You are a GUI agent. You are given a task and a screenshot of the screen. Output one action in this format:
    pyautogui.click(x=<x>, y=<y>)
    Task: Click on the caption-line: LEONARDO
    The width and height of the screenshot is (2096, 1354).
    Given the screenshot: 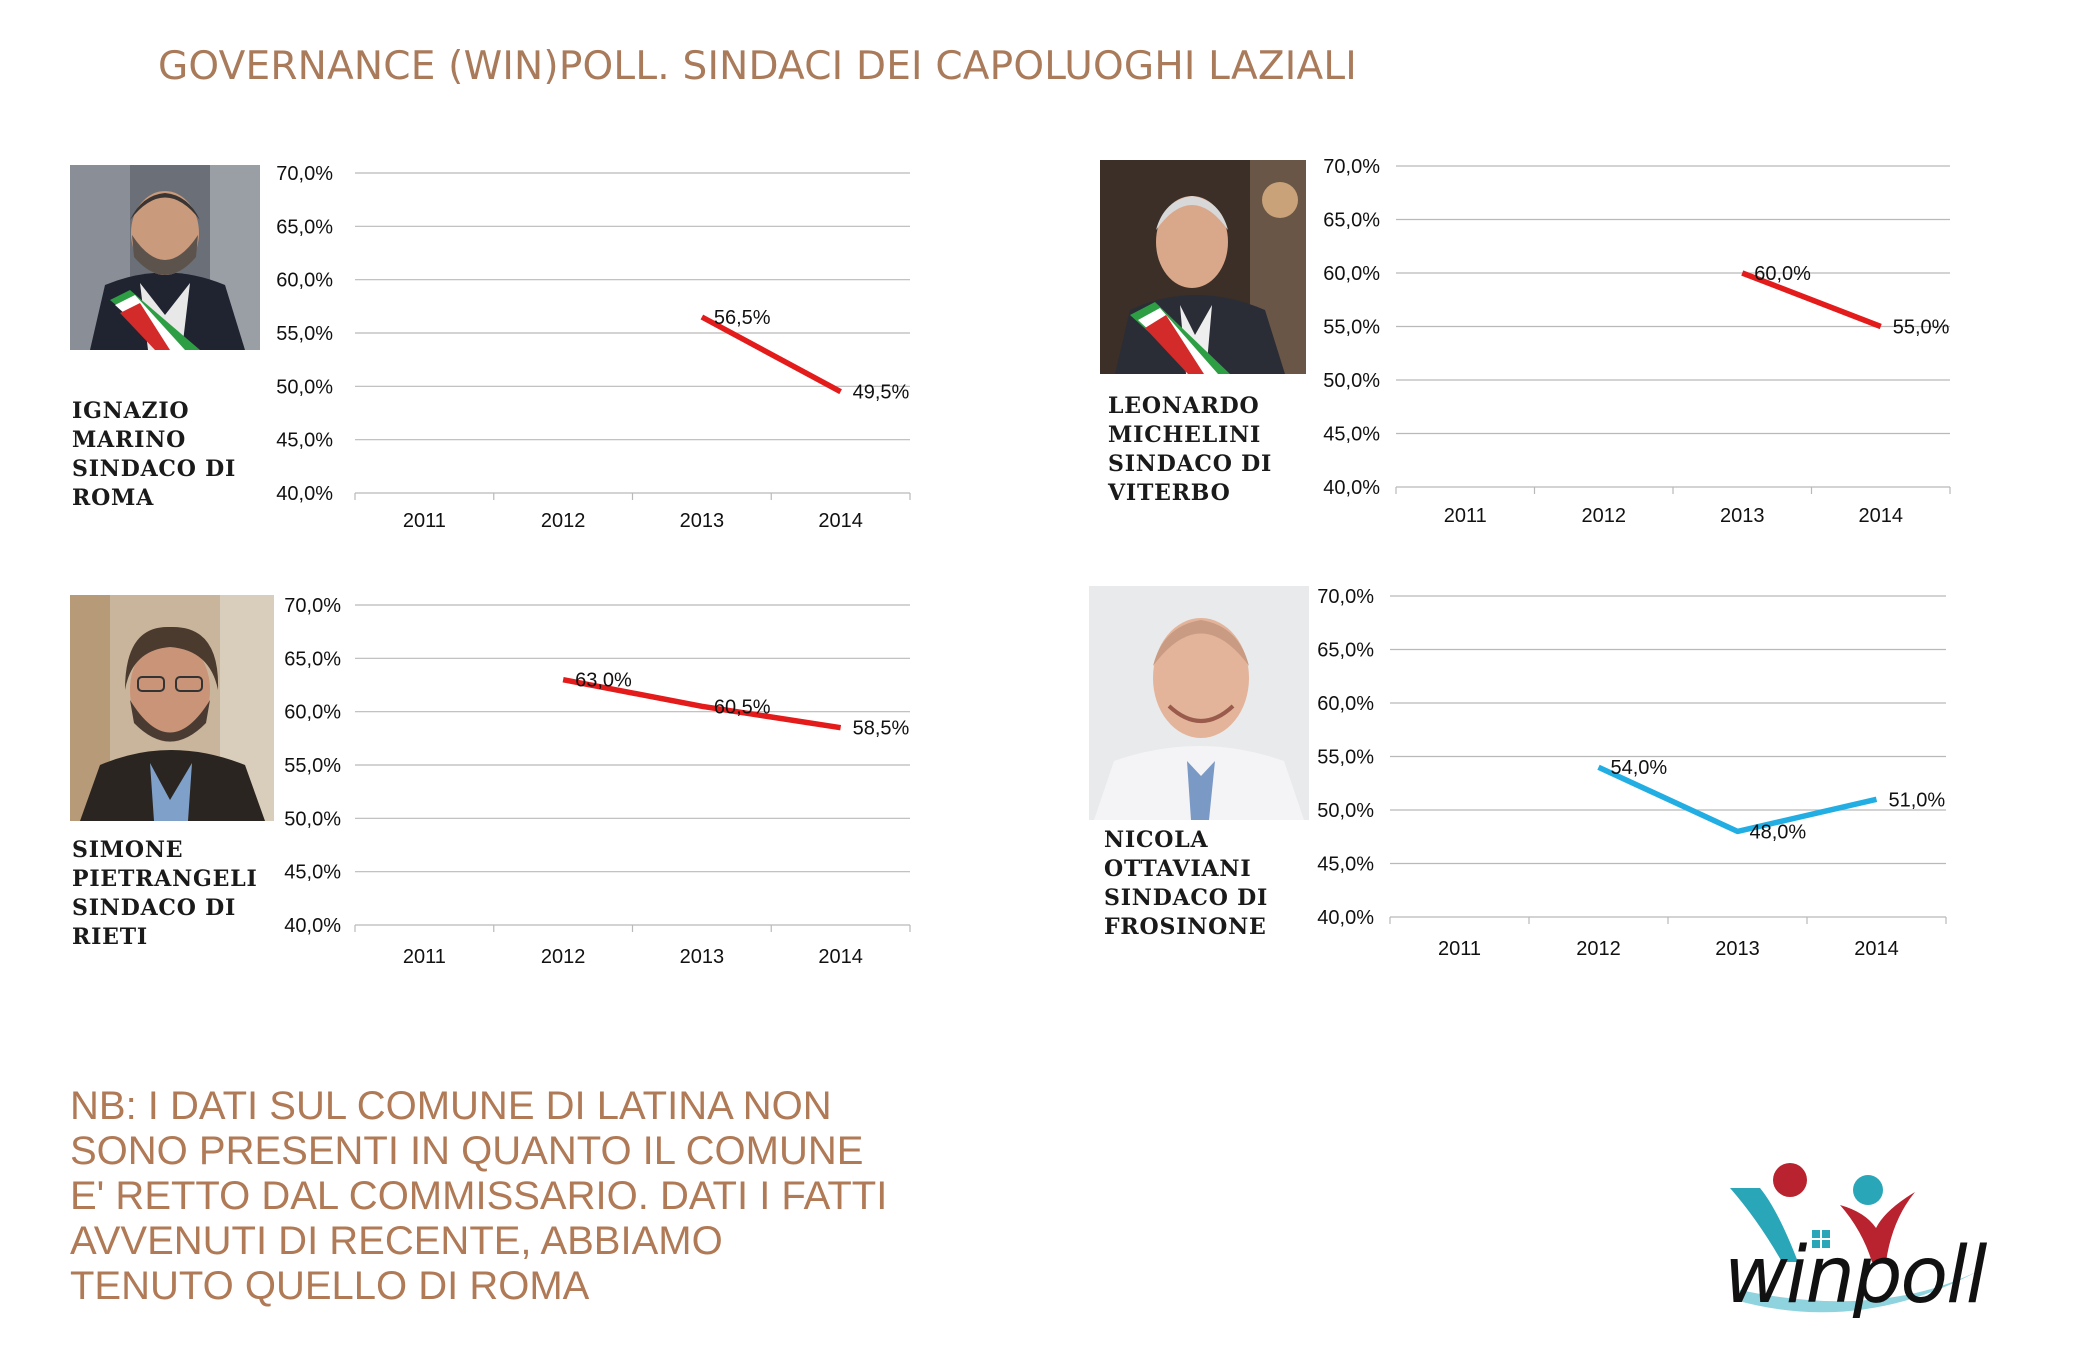 What is the action you would take?
    pyautogui.click(x=1184, y=406)
    